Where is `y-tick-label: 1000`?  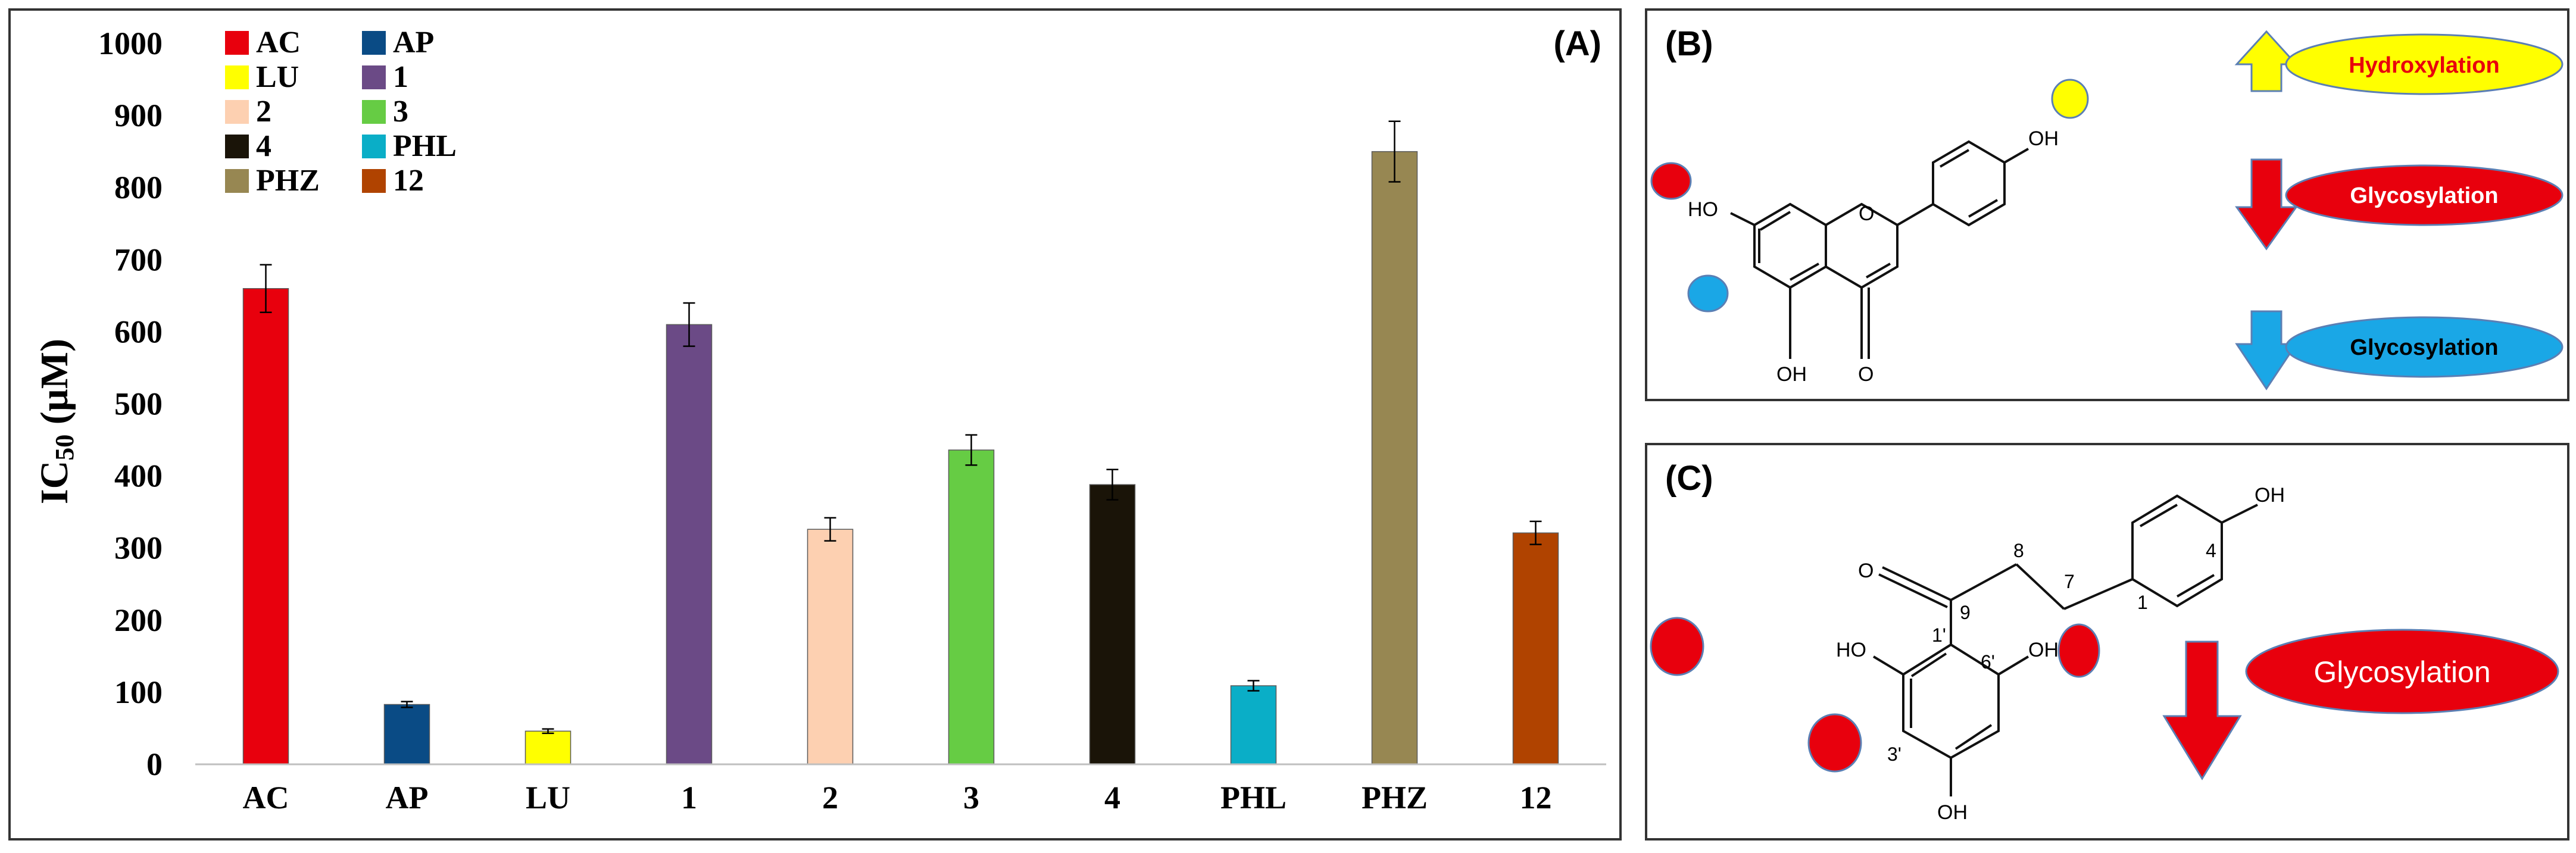
y-tick-label: 1000 is located at coordinates (130, 43).